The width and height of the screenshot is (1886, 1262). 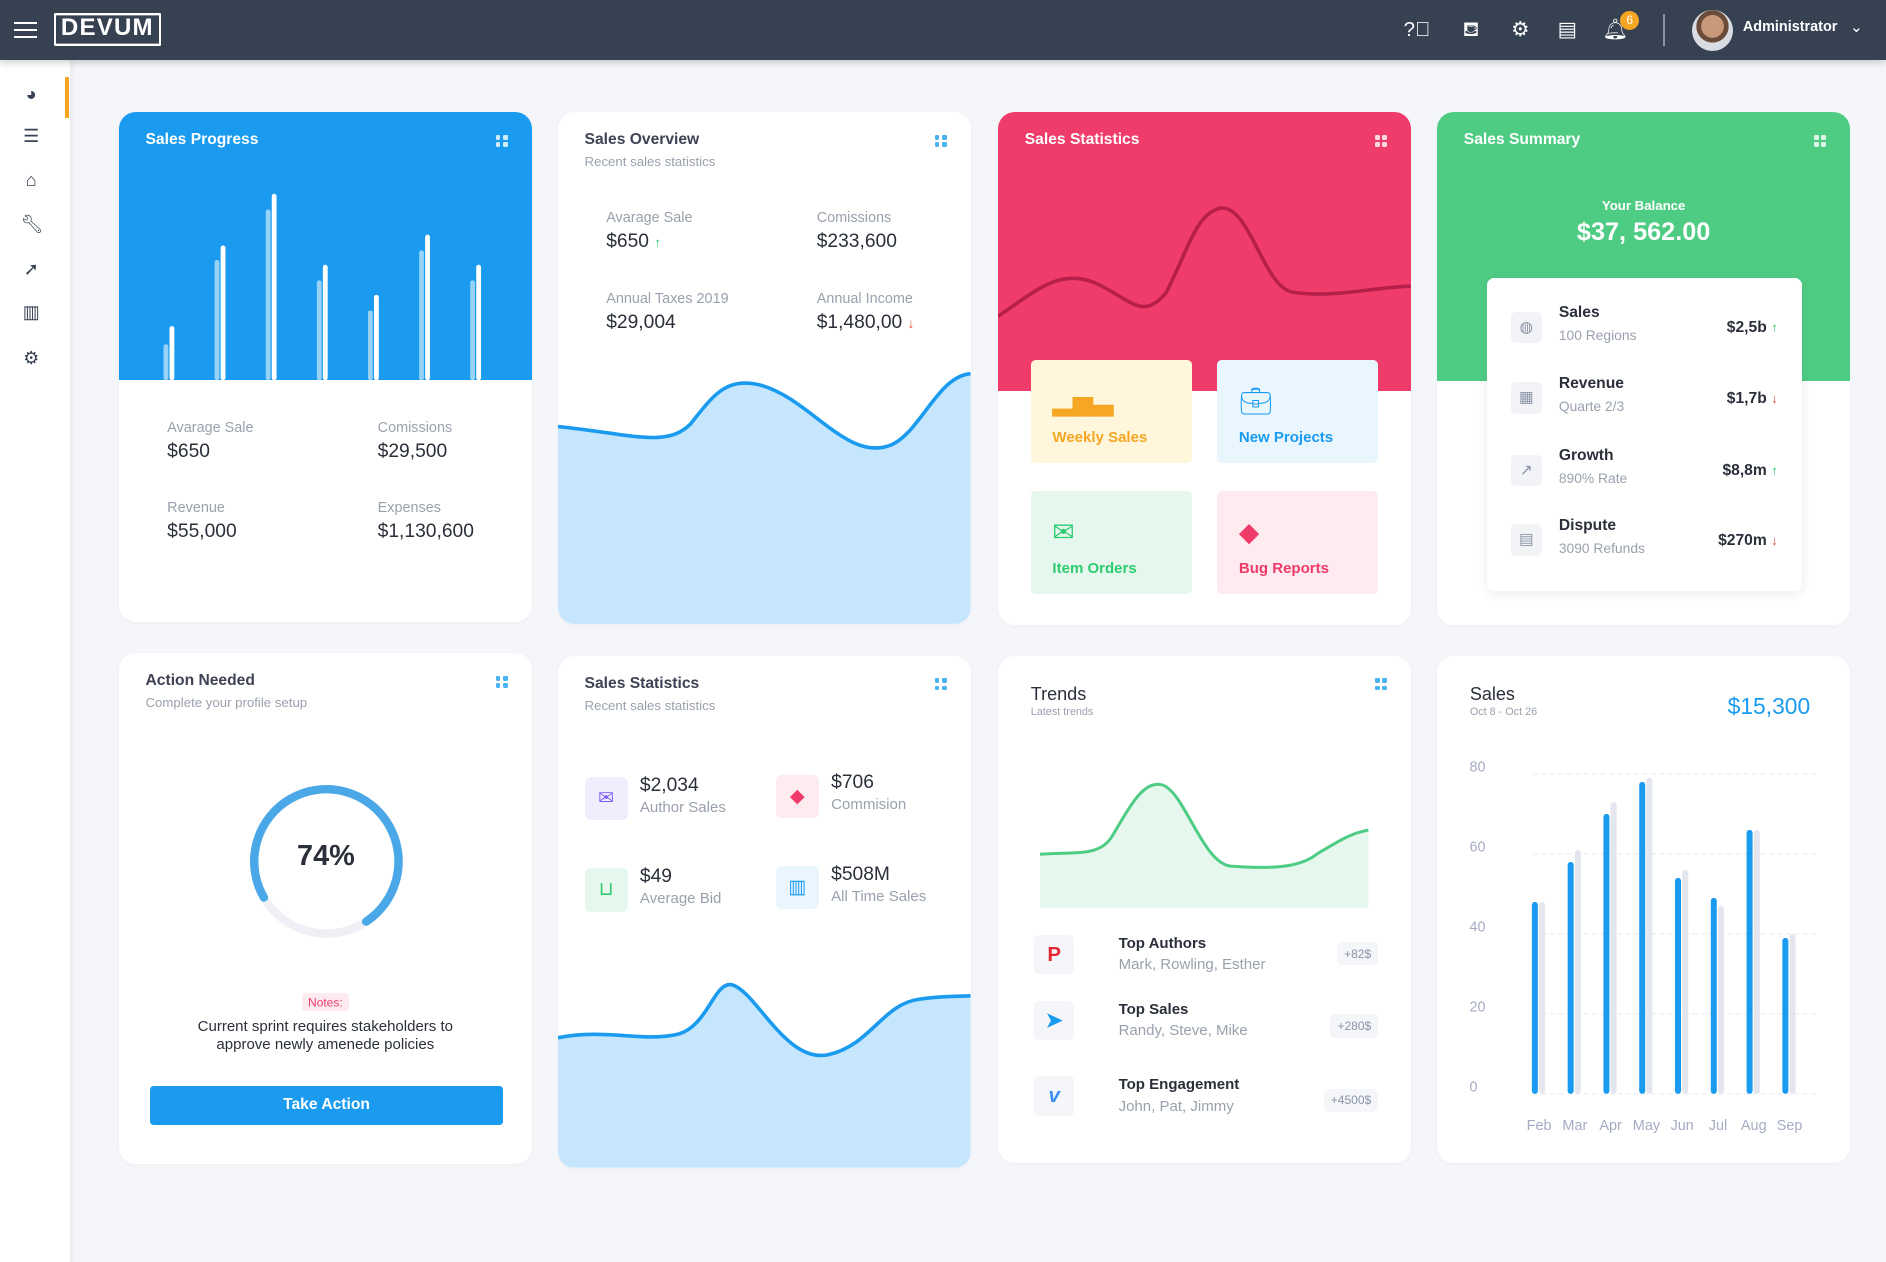 What do you see at coordinates (1575, 1125) in the screenshot?
I see `x-tick-label: Mar` at bounding box center [1575, 1125].